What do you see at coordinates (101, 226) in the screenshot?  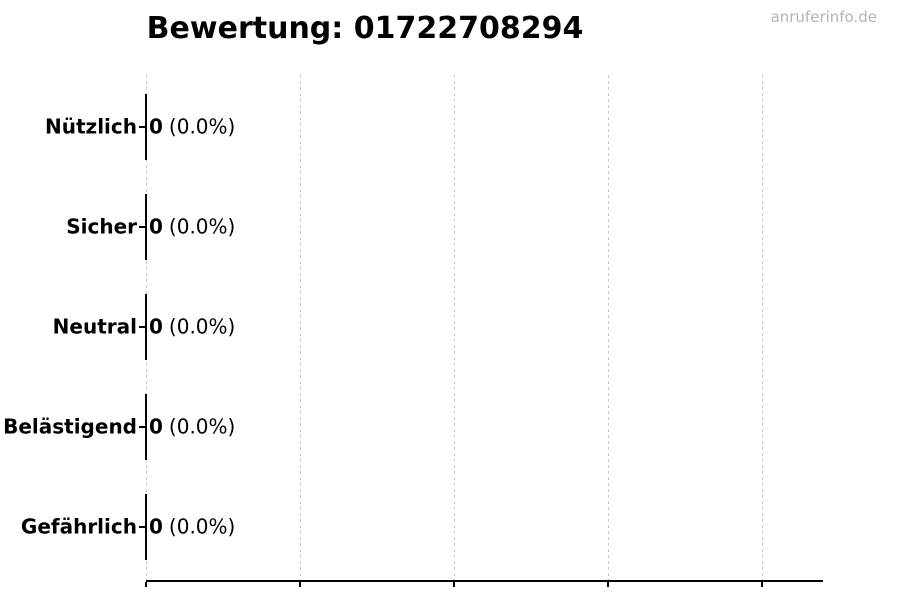 I see `category-label: Sicher` at bounding box center [101, 226].